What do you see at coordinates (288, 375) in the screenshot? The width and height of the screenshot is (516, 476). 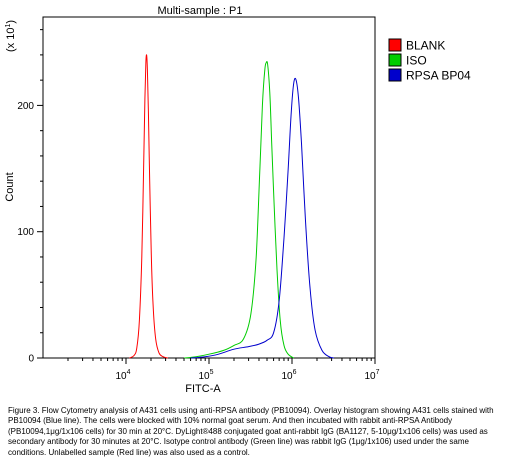 I see `x-tick-label: 10⁶` at bounding box center [288, 375].